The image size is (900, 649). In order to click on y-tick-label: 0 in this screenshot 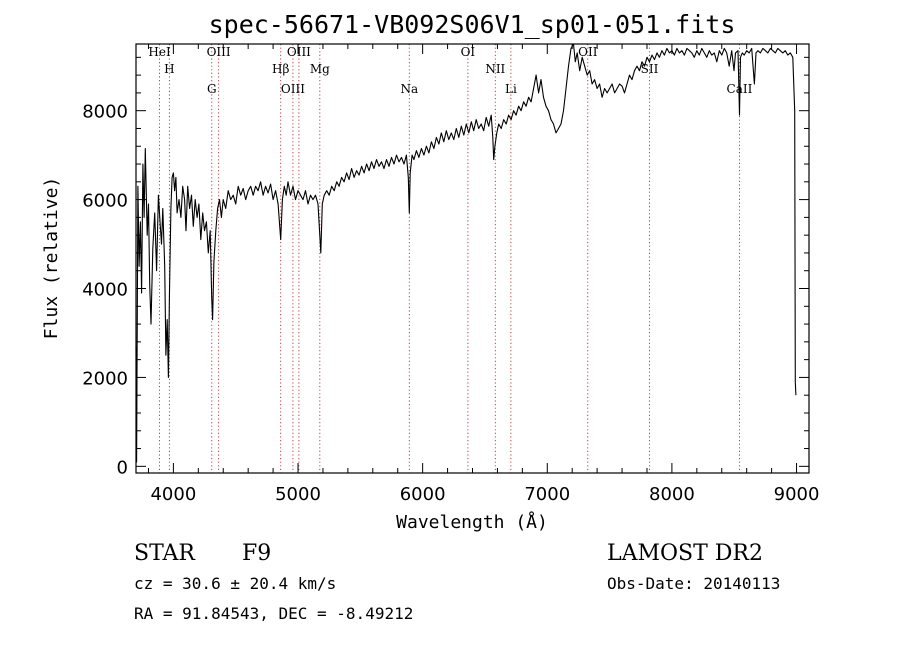, I will do `click(122, 467)`.